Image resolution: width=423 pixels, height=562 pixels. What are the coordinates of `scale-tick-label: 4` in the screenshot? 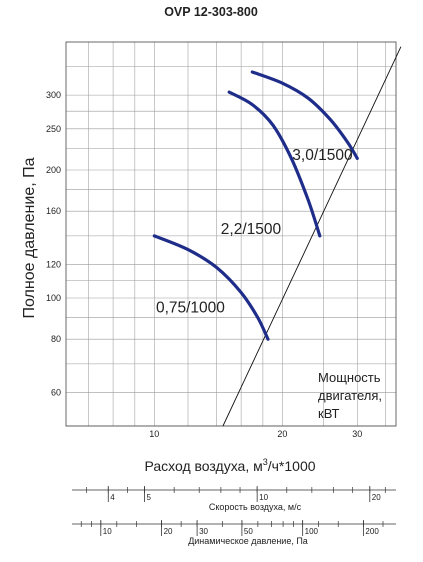 It's located at (112, 497).